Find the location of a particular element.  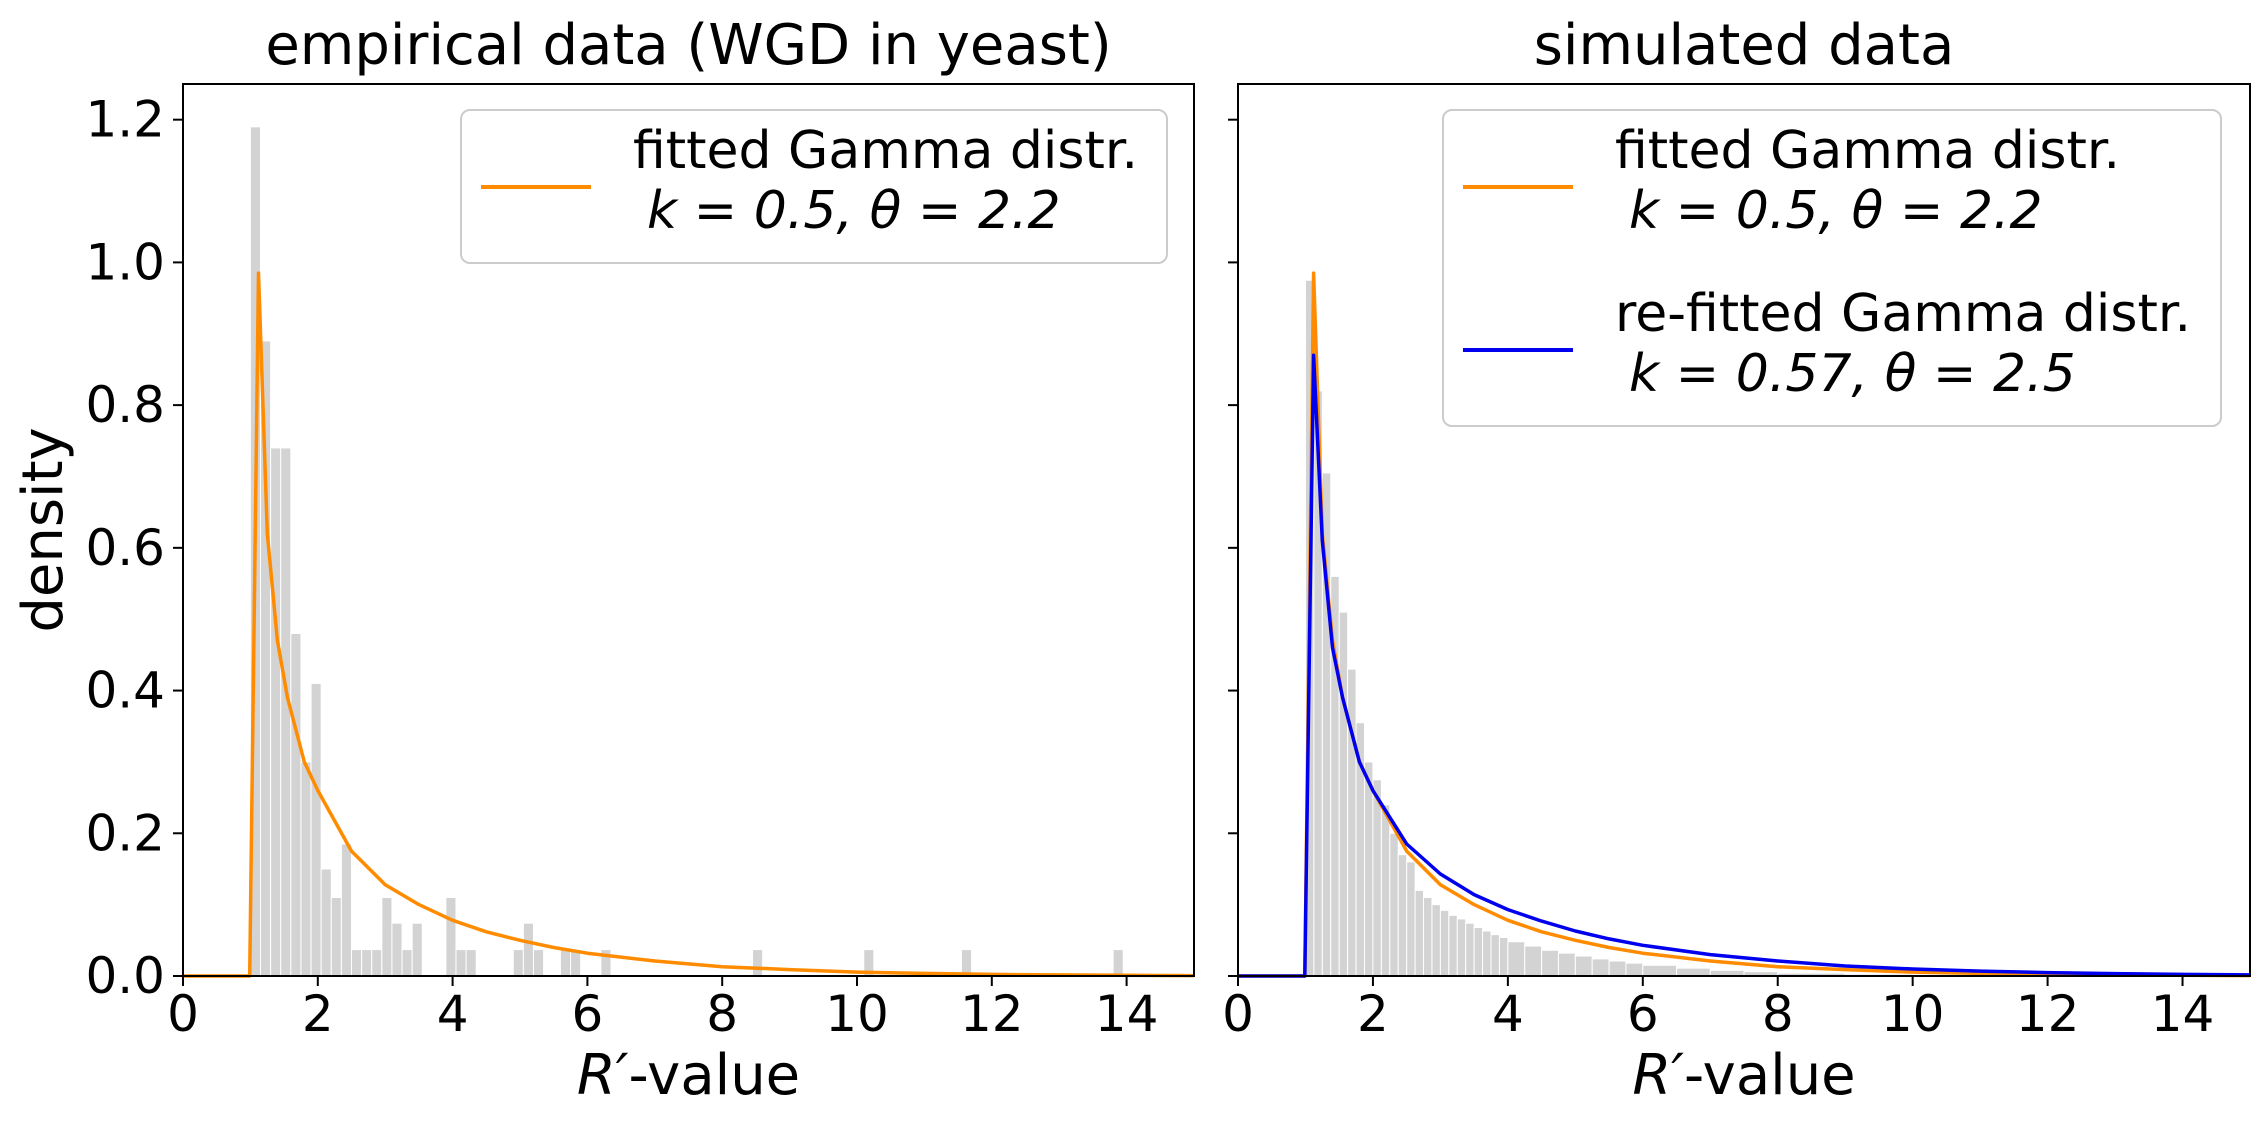

y-tick-label: 0.4 is located at coordinates (125, 691).